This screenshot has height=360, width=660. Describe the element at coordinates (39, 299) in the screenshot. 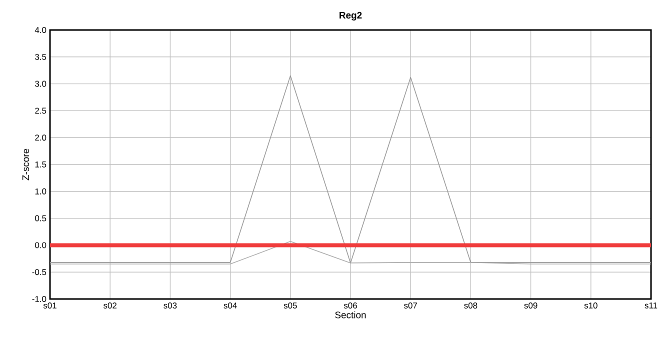

I see `y-tick-label: -1.0` at that location.